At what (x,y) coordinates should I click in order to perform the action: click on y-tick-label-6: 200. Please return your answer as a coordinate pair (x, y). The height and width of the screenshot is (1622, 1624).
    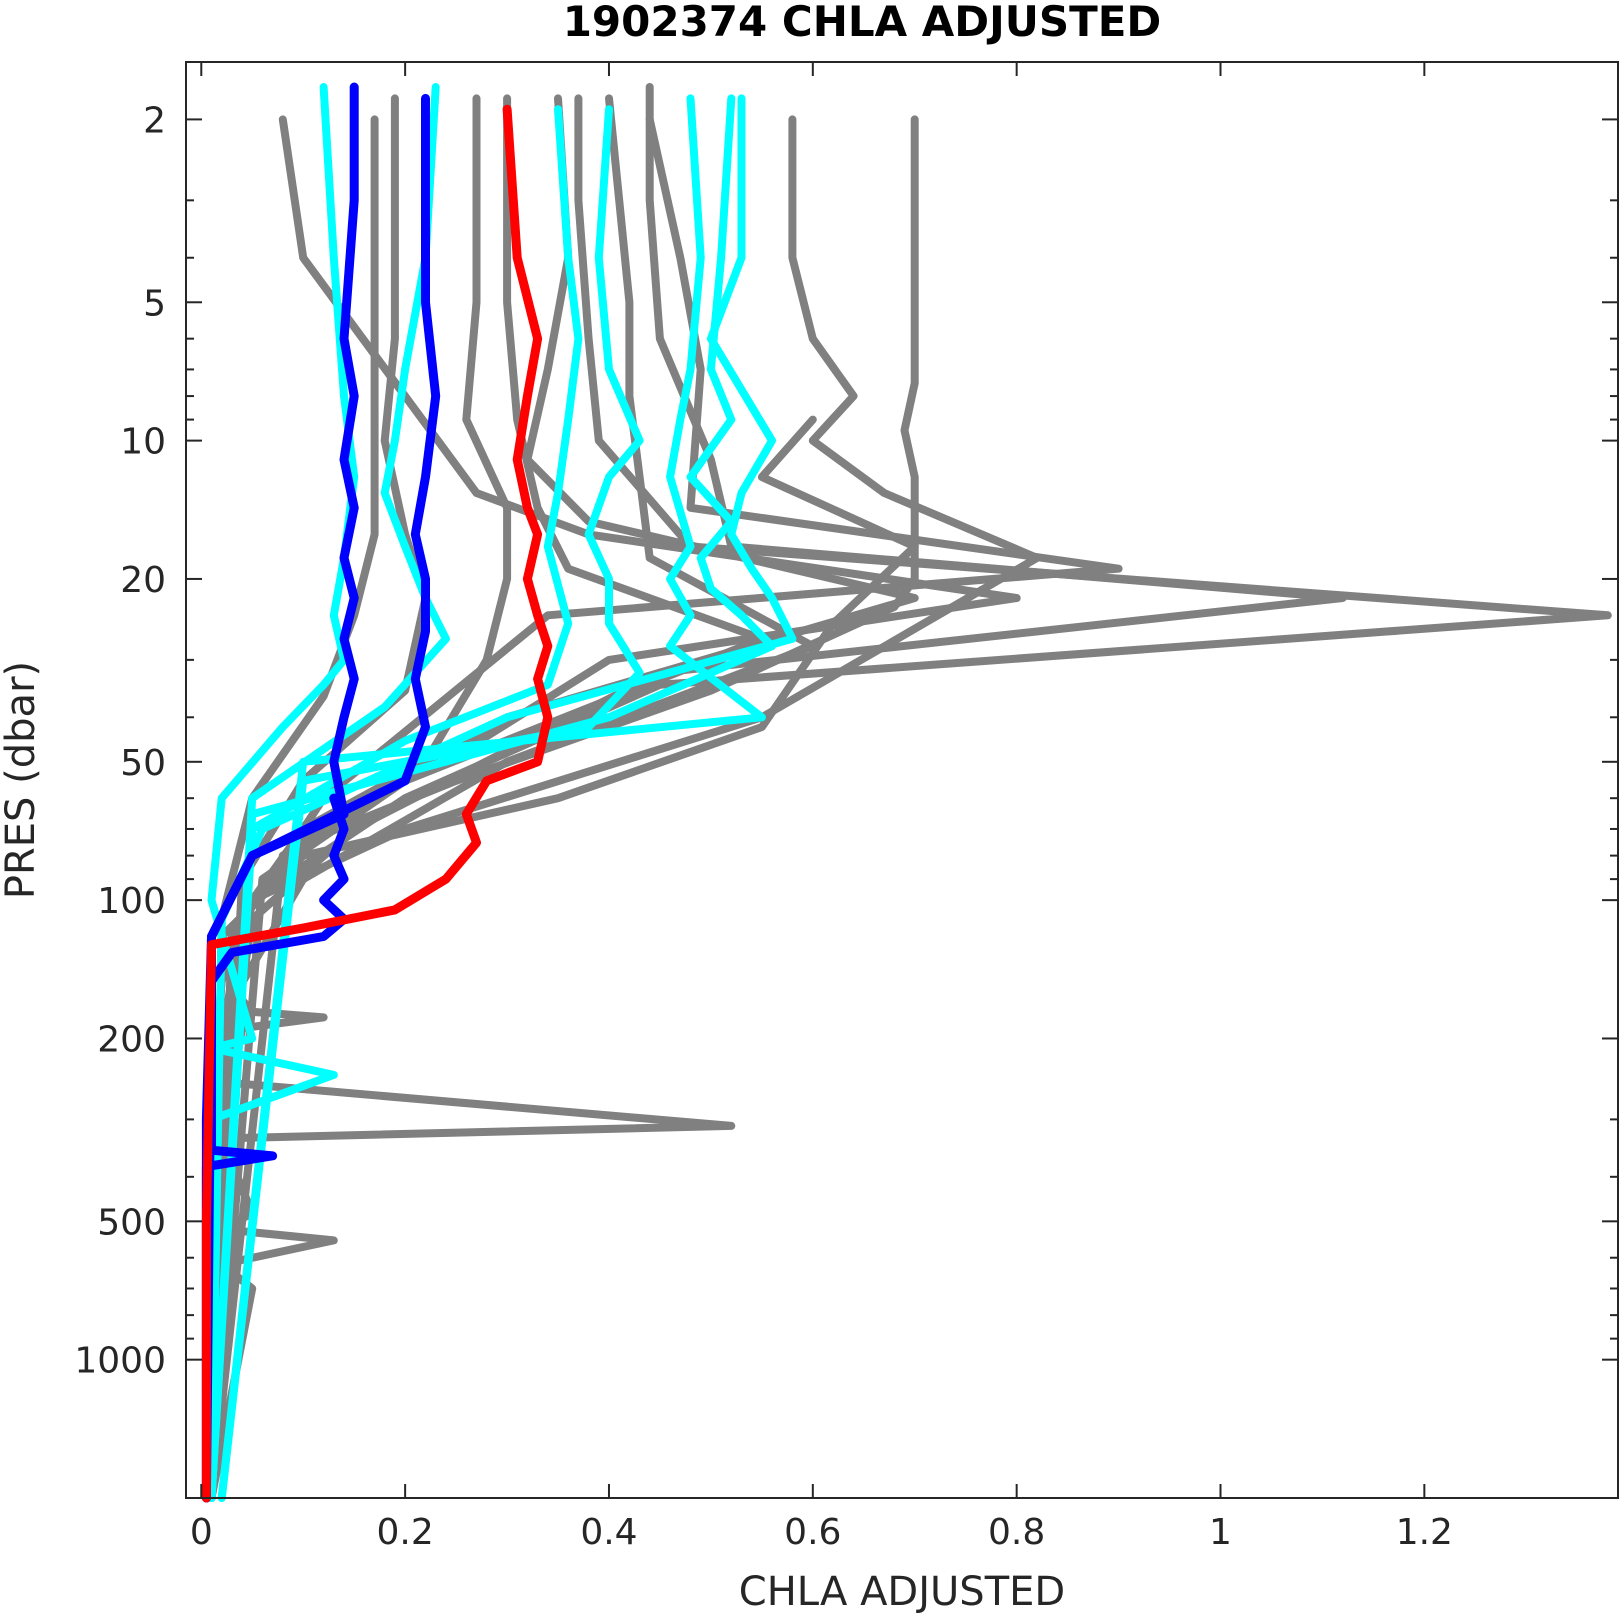
    Looking at the image, I should click on (131, 1039).